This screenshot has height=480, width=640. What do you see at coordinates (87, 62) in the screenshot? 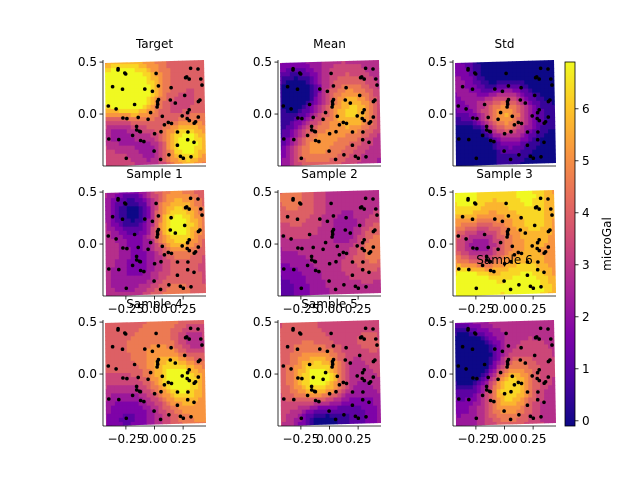
I see `y-tick-label: 0.5` at bounding box center [87, 62].